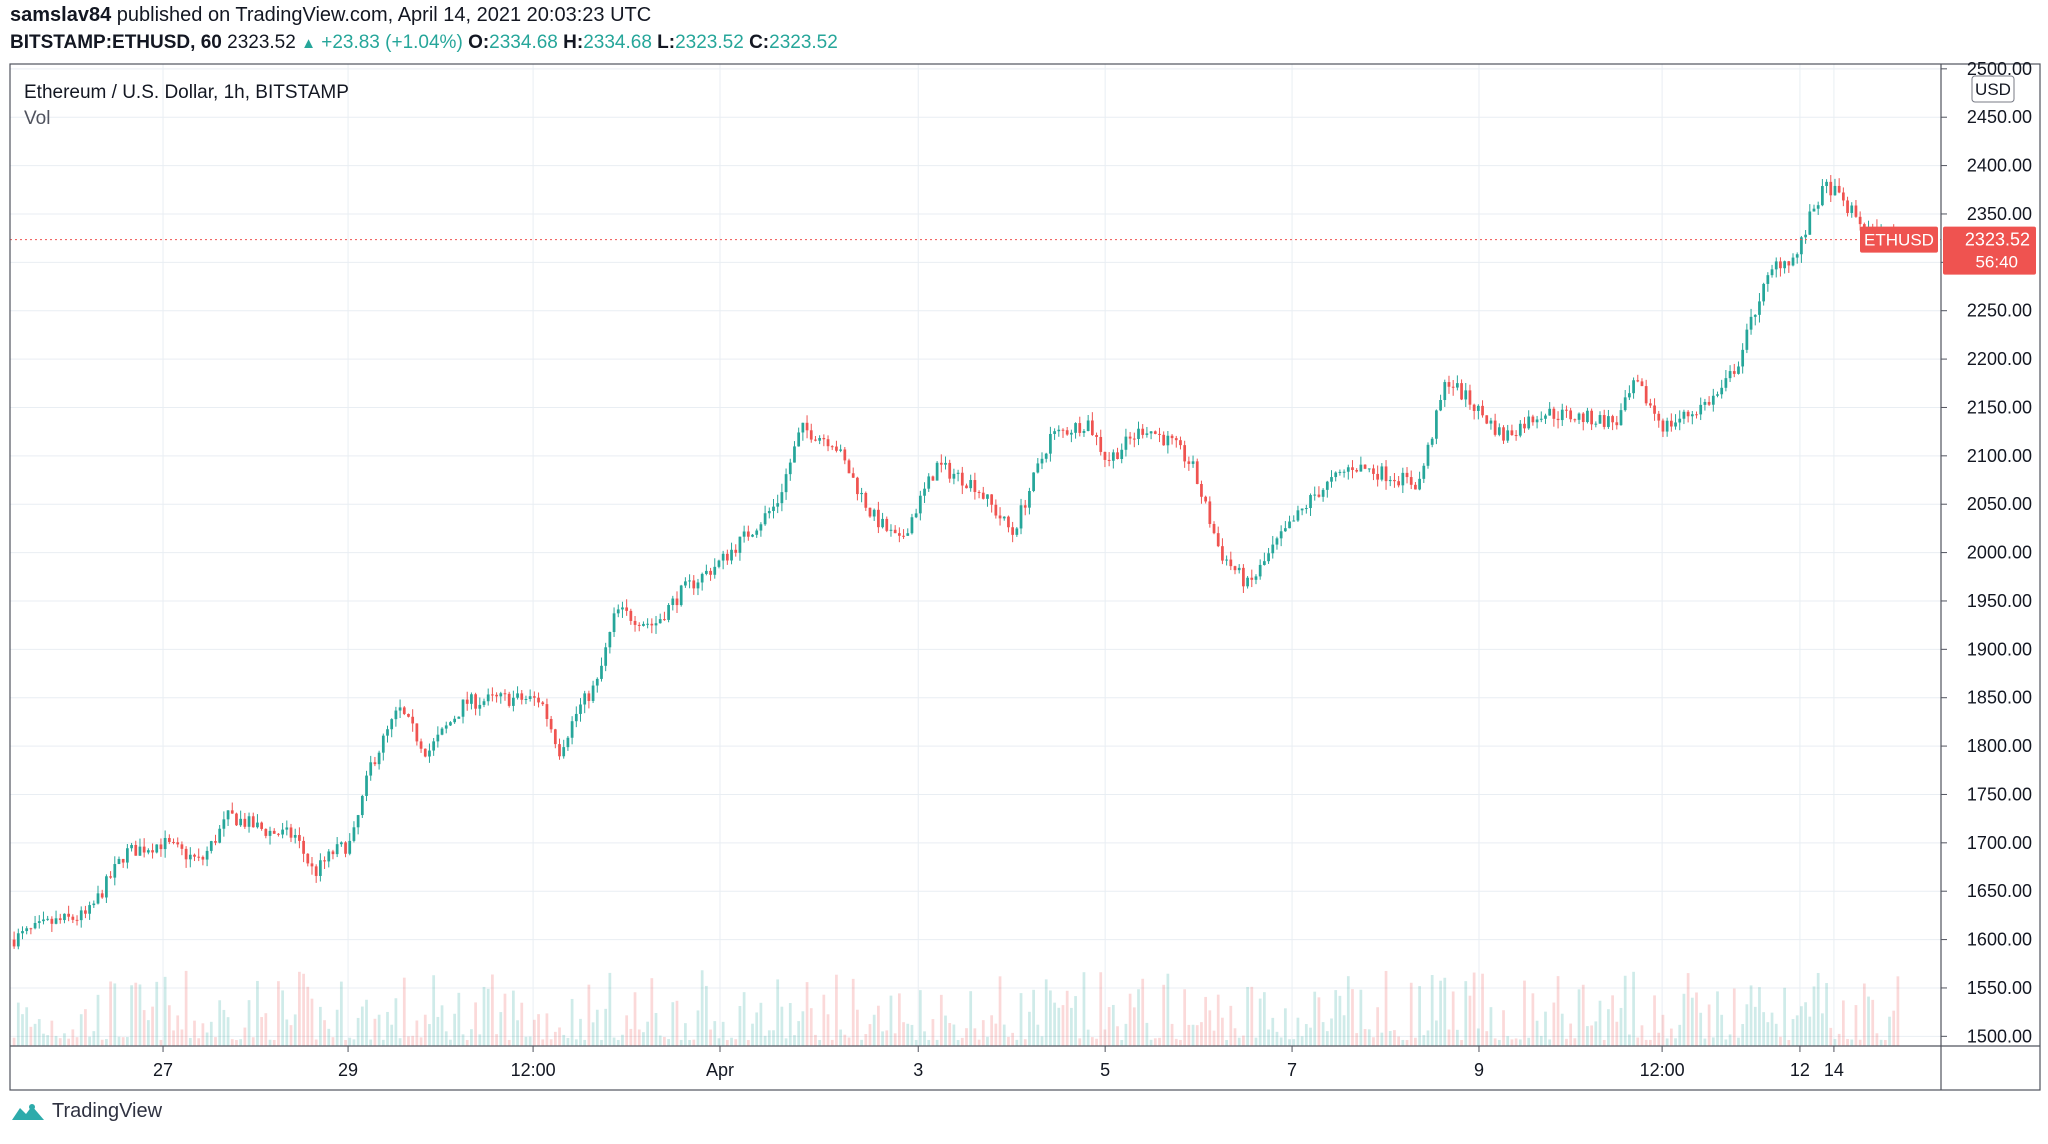  What do you see at coordinates (1999, 311) in the screenshot?
I see `price-axis-label: 2250.00` at bounding box center [1999, 311].